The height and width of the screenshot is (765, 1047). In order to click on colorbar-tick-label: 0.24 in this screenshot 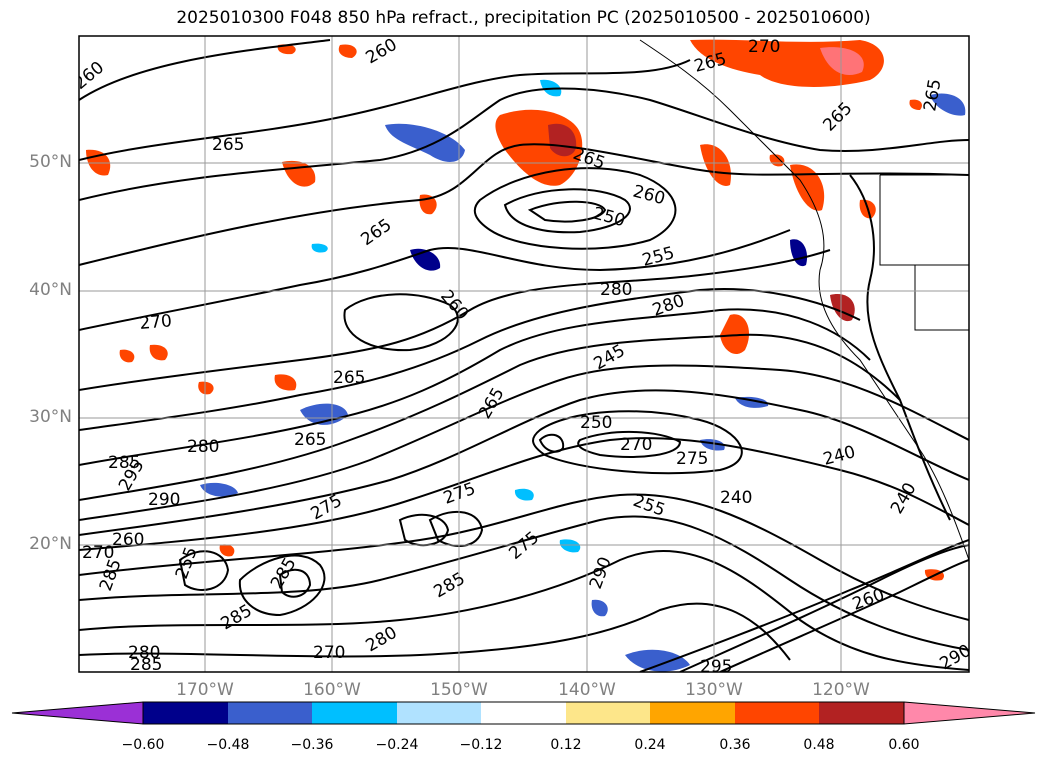, I will do `click(650, 745)`.